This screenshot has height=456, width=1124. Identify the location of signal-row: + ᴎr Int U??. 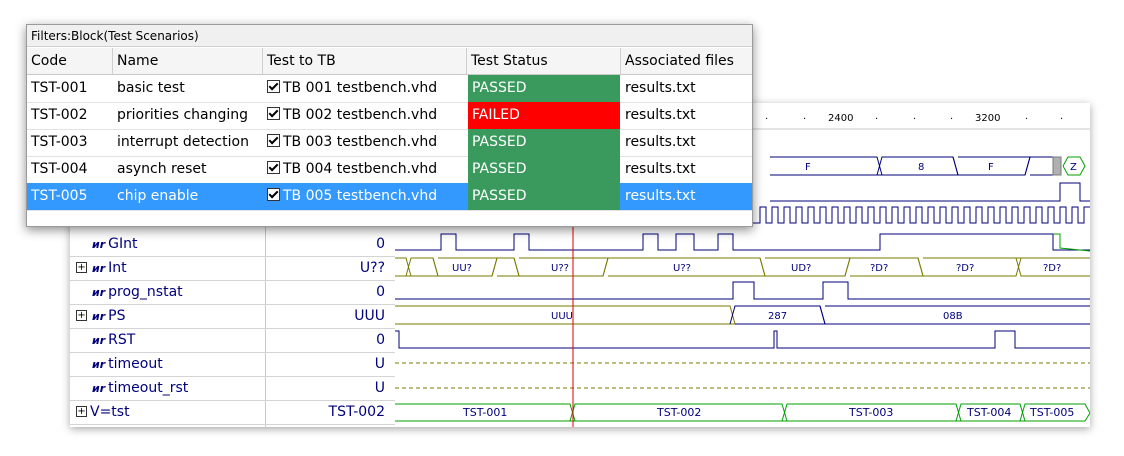
(232, 268).